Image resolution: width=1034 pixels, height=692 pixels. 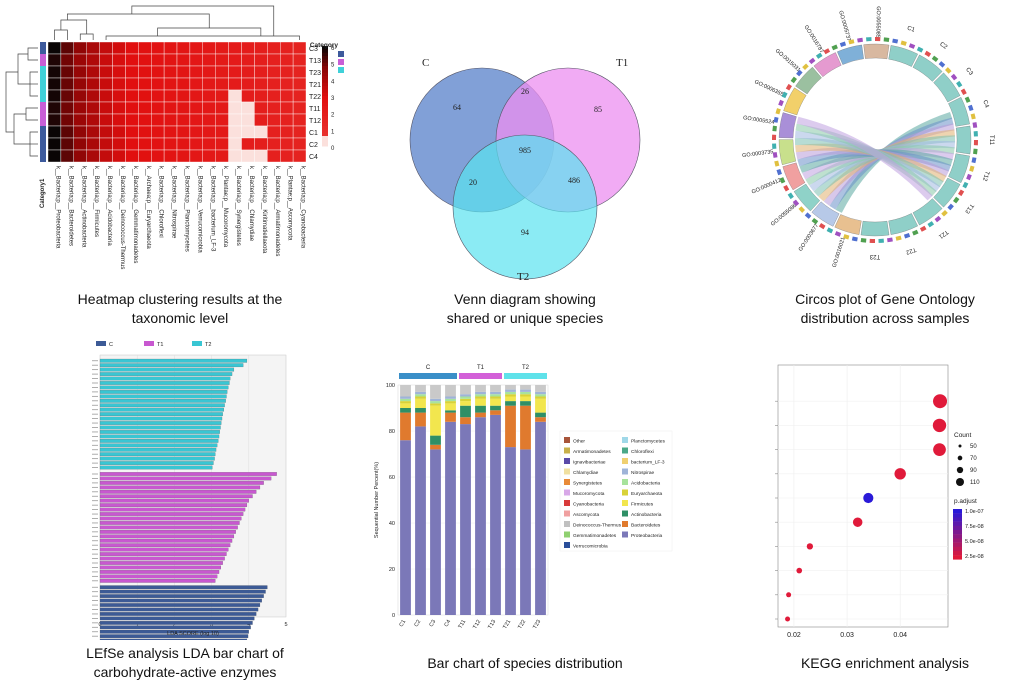 I want to click on heatmap-column-label: k__Bacteria;p__Planctomycetes, so click(x=186, y=209).